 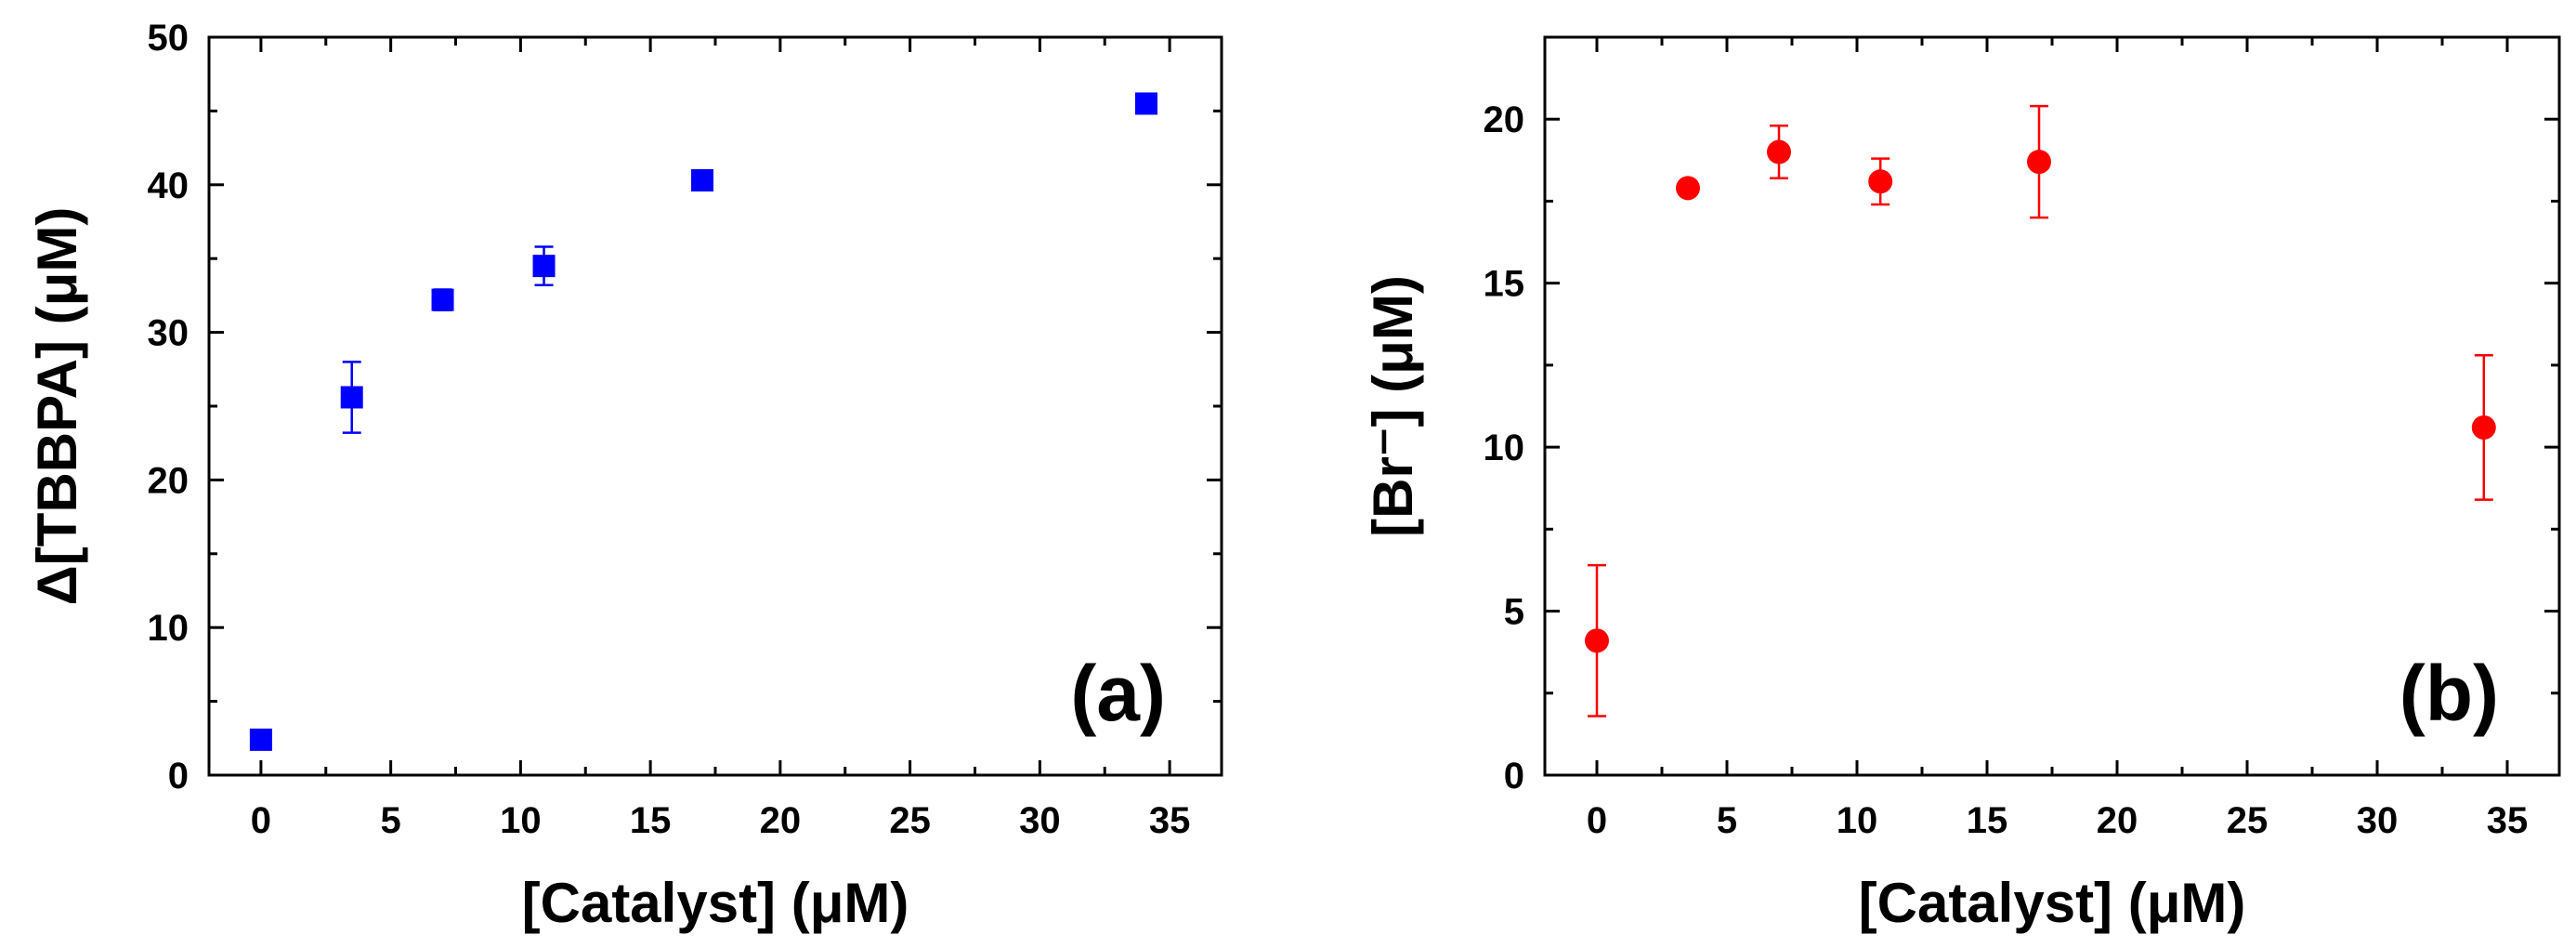 I want to click on panel-a-x-tick-label: 35, so click(x=1170, y=820).